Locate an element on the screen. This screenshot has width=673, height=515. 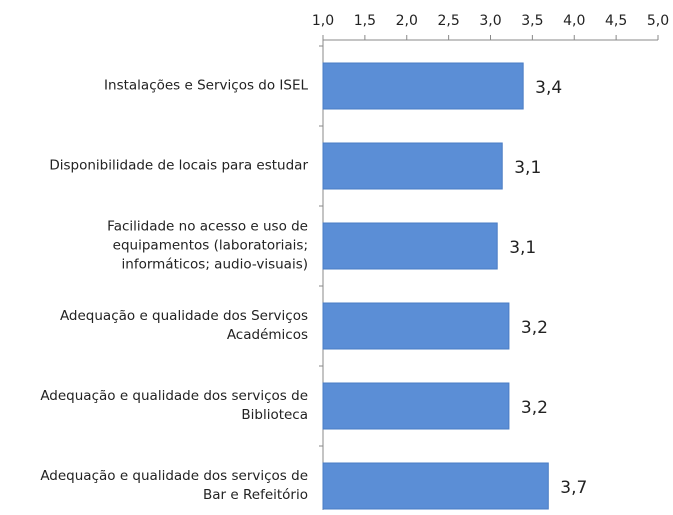
x-tick-label: 4,5 is located at coordinates (616, 21).